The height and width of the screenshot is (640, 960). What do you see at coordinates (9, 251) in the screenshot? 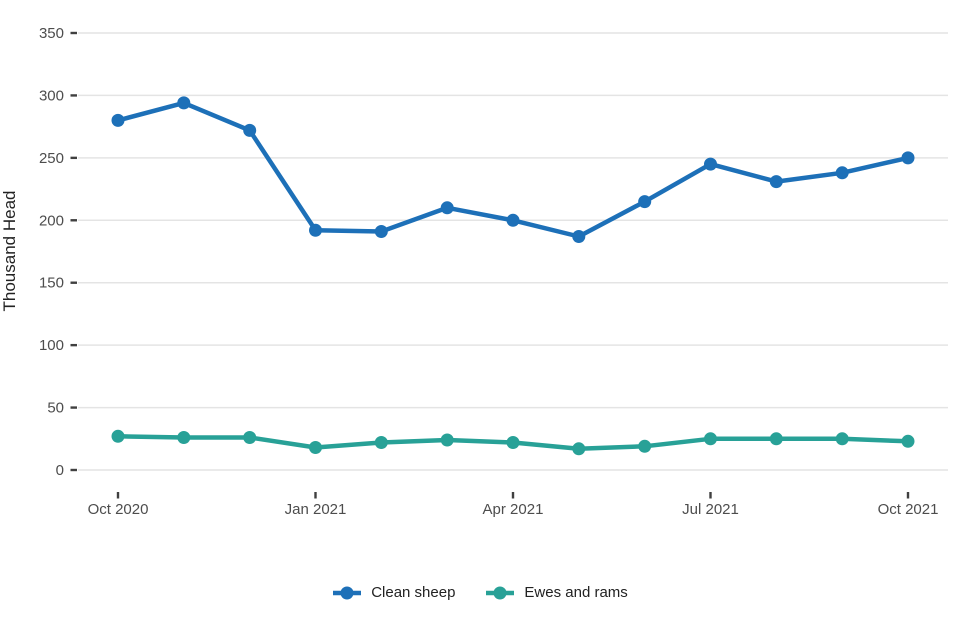
I see `y-axis-title: Thousand Head` at bounding box center [9, 251].